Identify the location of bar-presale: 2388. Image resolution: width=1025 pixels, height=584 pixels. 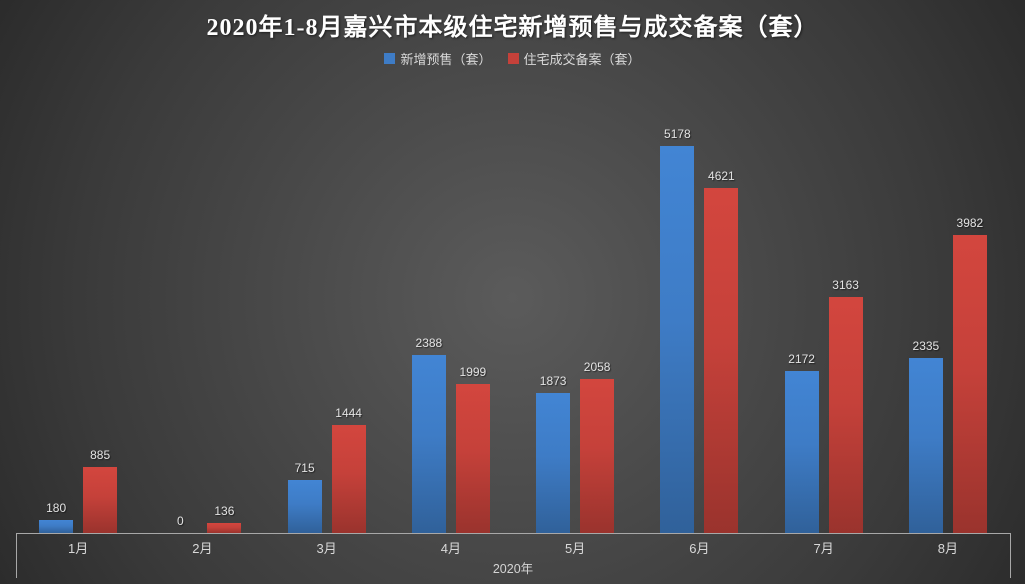
(428, 434).